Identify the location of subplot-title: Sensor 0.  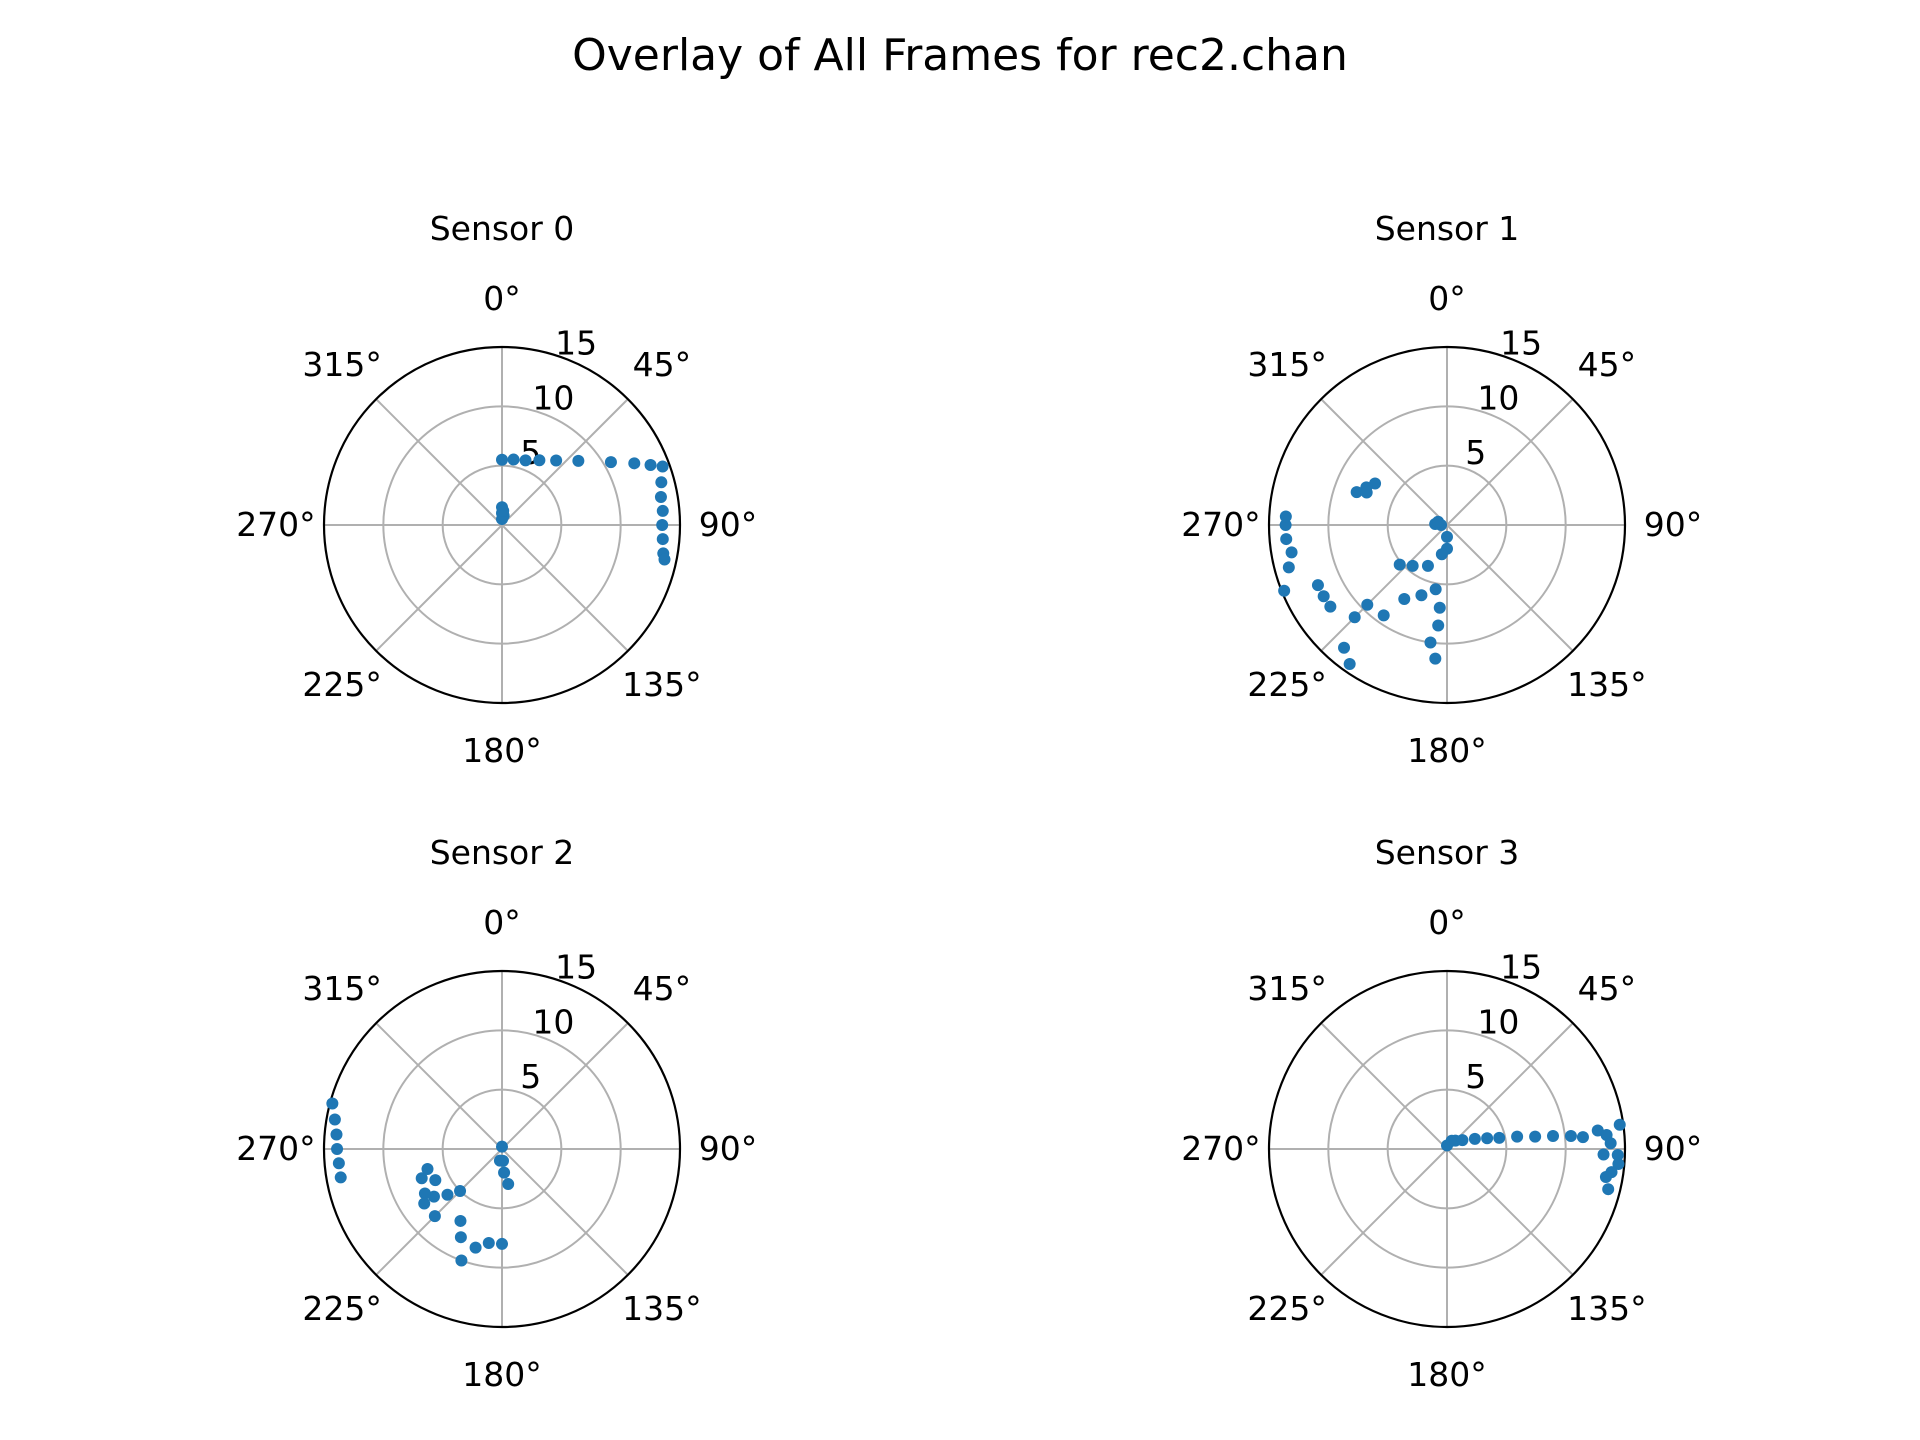
(502, 228).